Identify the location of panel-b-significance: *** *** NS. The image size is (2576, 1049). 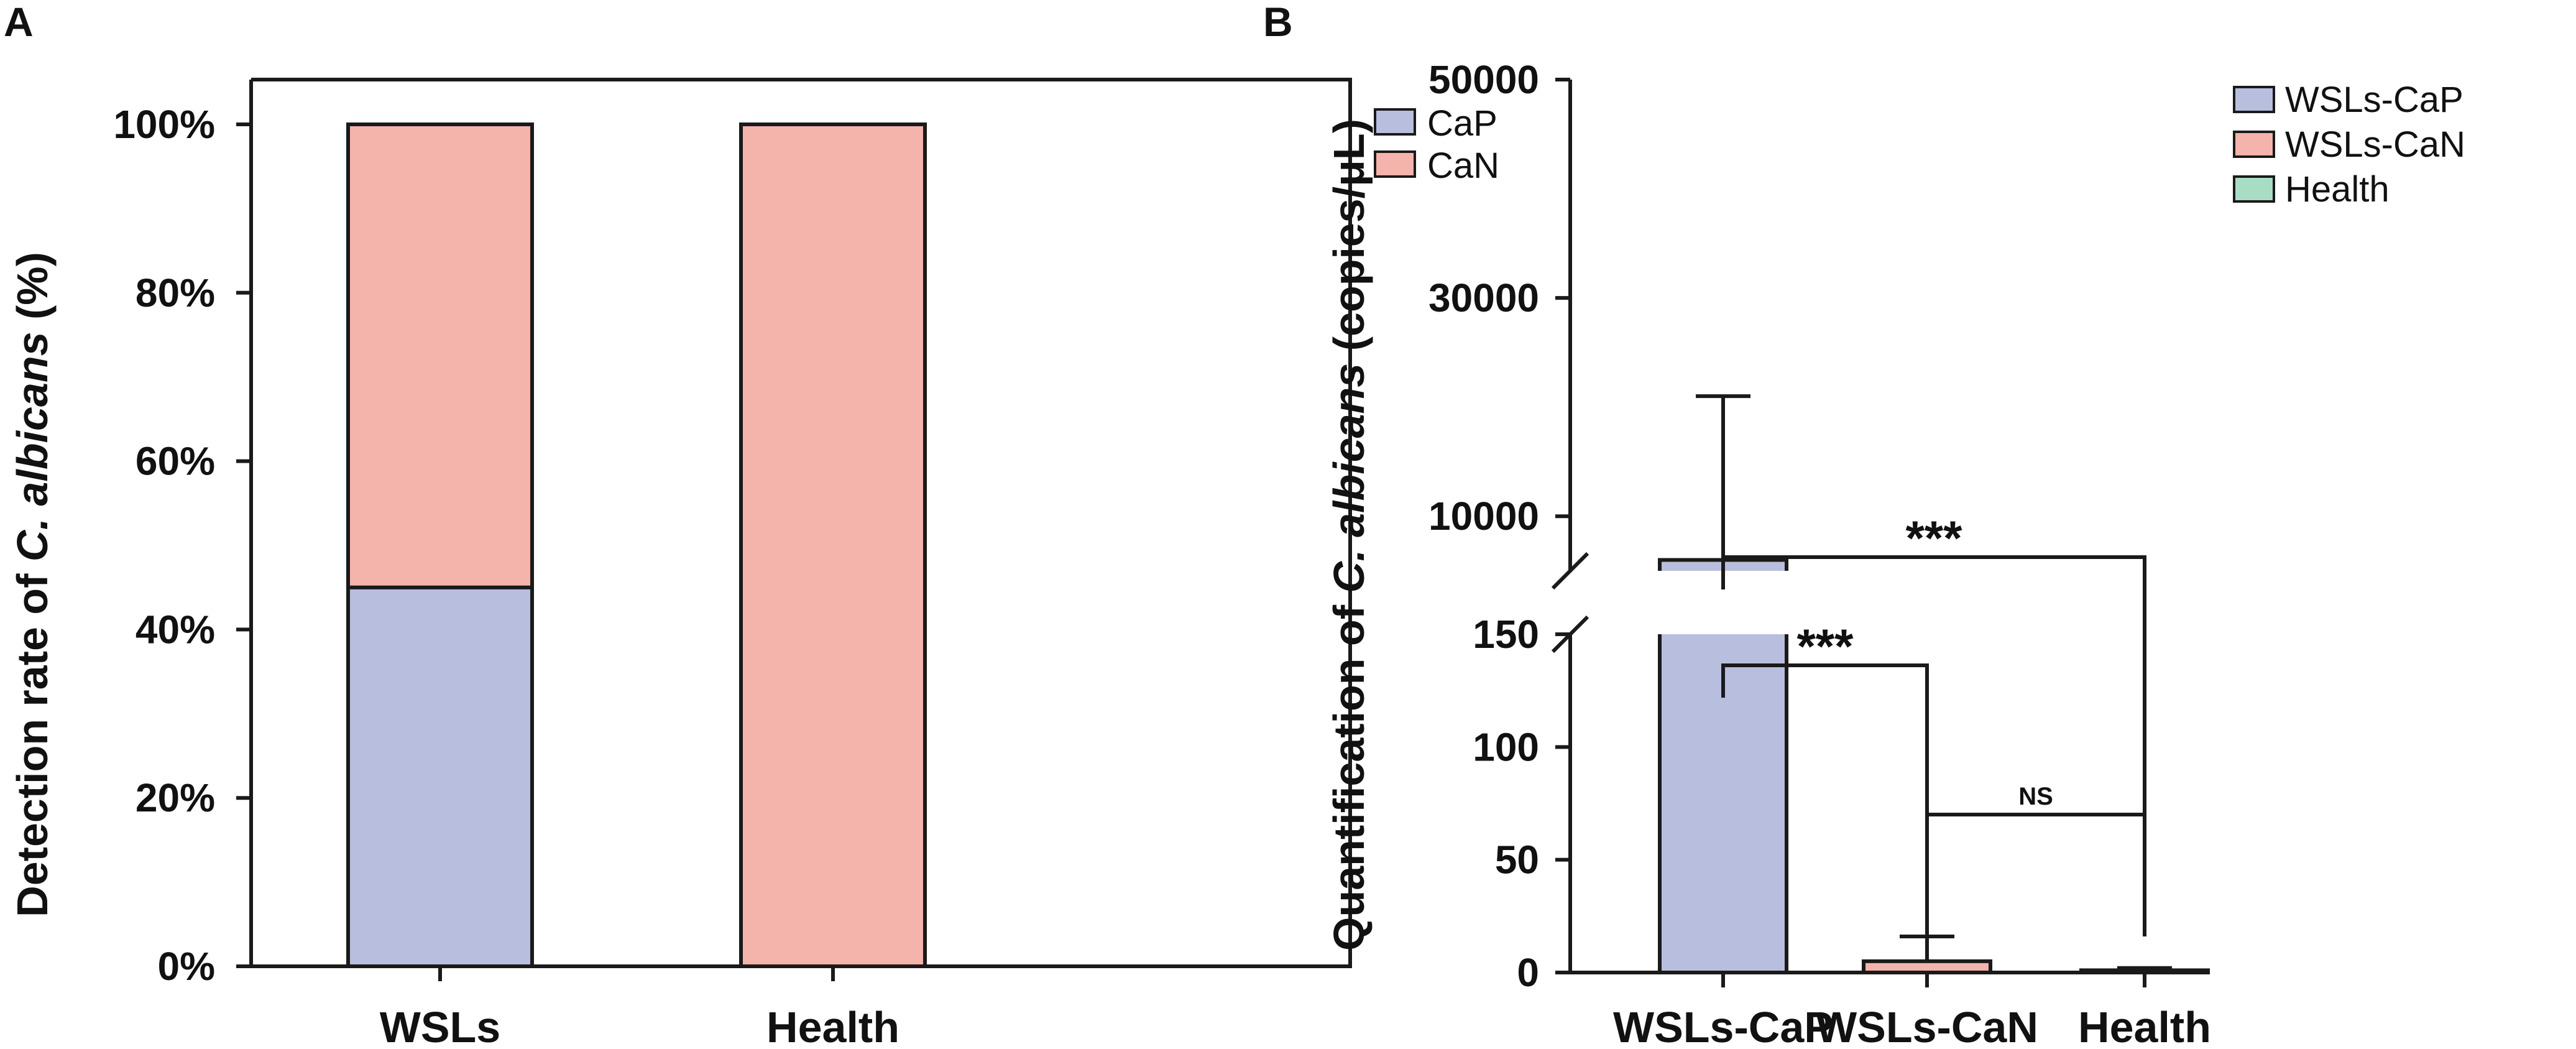
(1933, 724).